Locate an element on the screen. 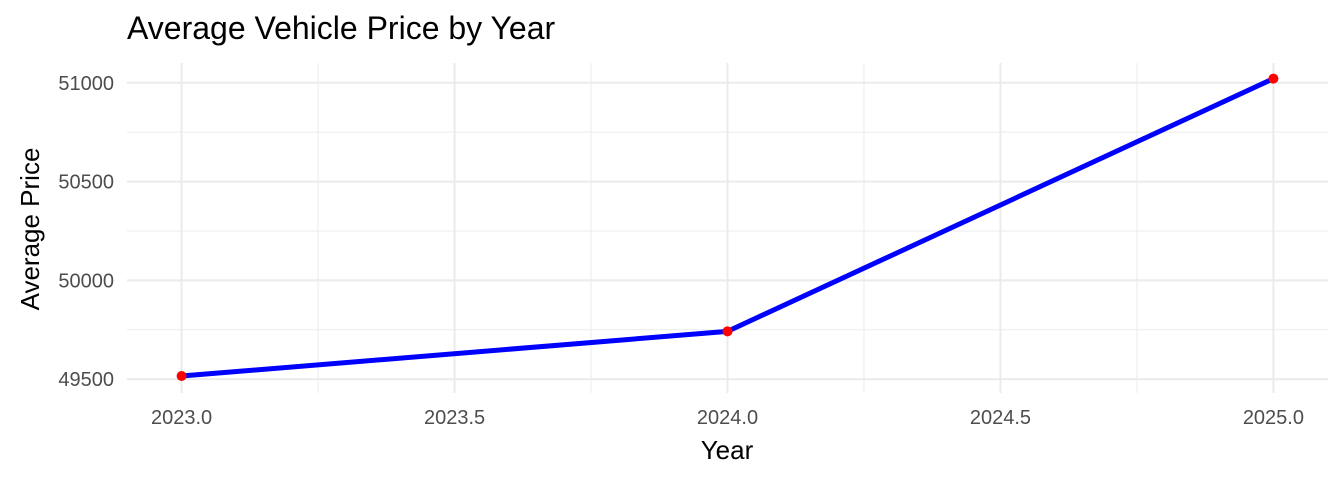  x-tick-label: 2024.0 is located at coordinates (727, 418).